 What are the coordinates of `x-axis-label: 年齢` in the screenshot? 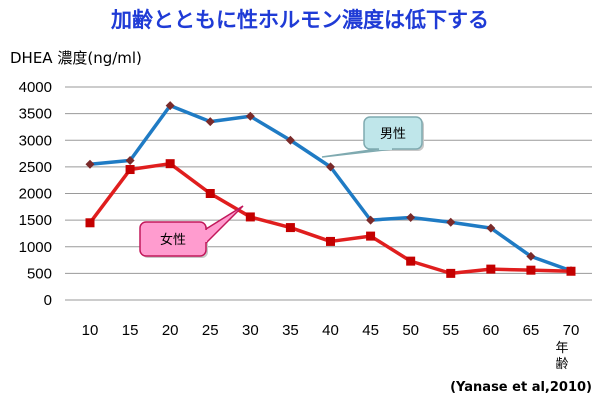 It's located at (561, 356).